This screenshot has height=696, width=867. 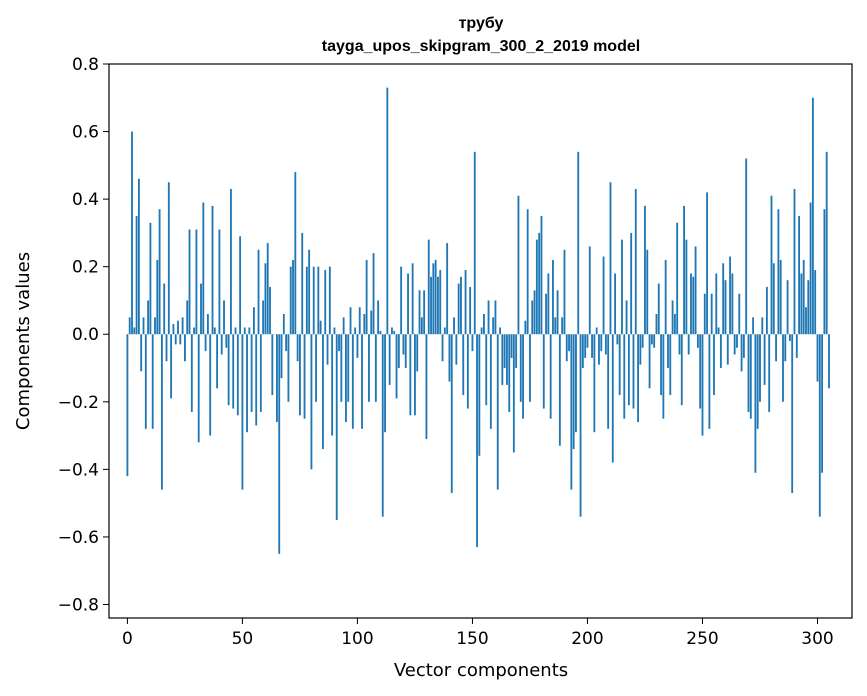 I want to click on x-tick-label: 0, so click(x=127, y=639).